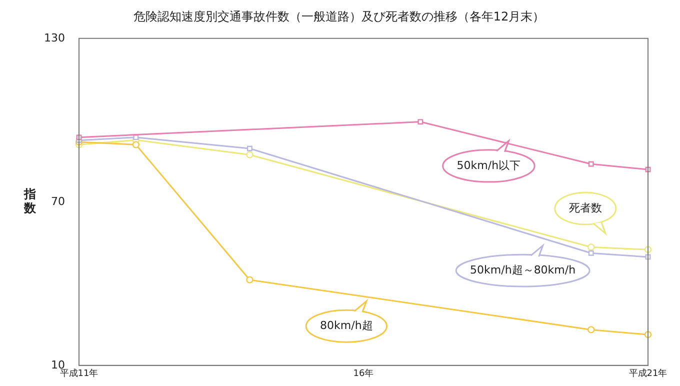 This screenshot has height=386, width=680. Describe the element at coordinates (346, 325) in the screenshot. I see `legend-label: 80km/h超` at that location.